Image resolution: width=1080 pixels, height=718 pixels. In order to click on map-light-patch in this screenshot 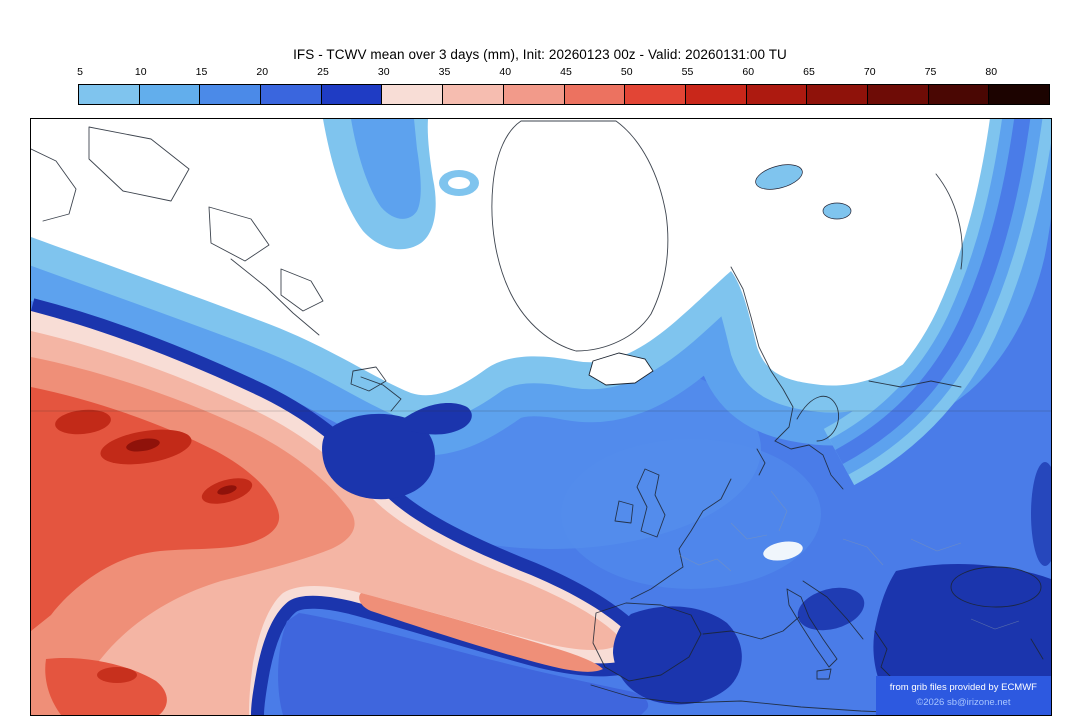, I will do `click(691, 514)`.